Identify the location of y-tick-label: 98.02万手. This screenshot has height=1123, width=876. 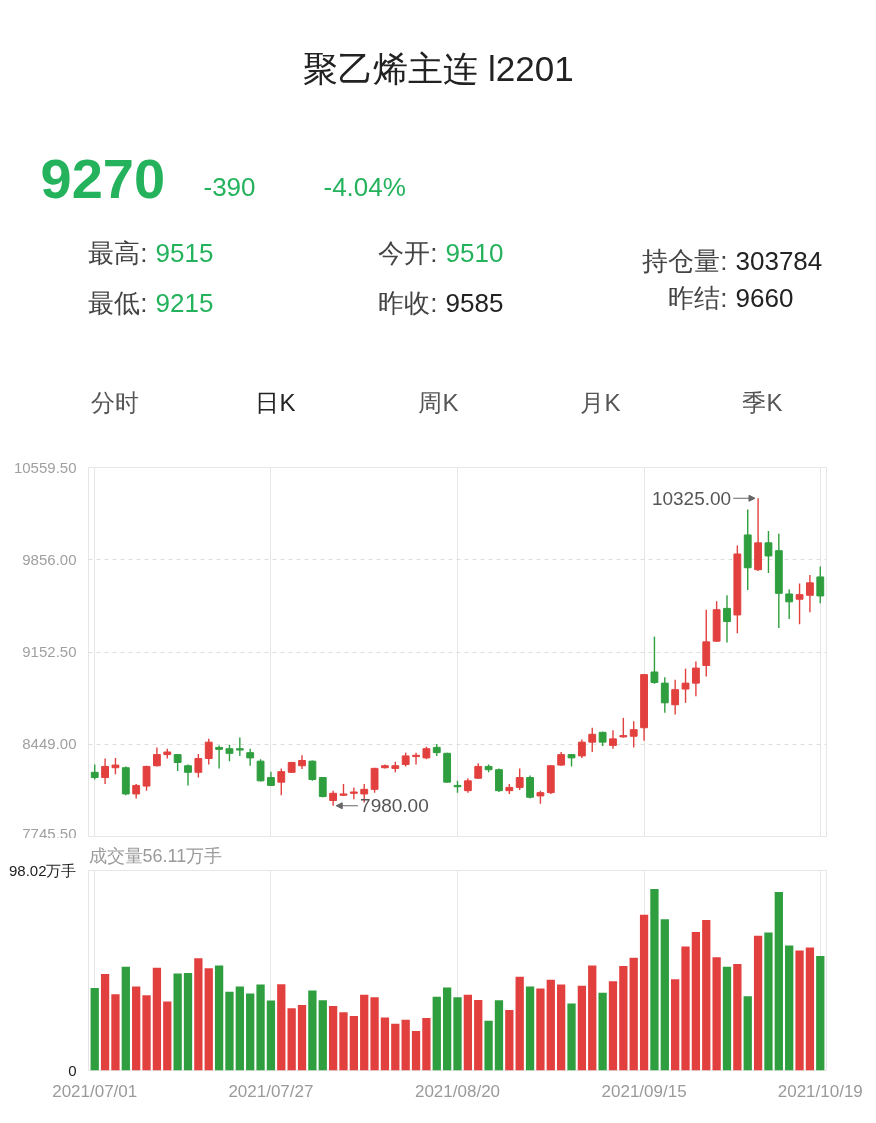
(42, 870).